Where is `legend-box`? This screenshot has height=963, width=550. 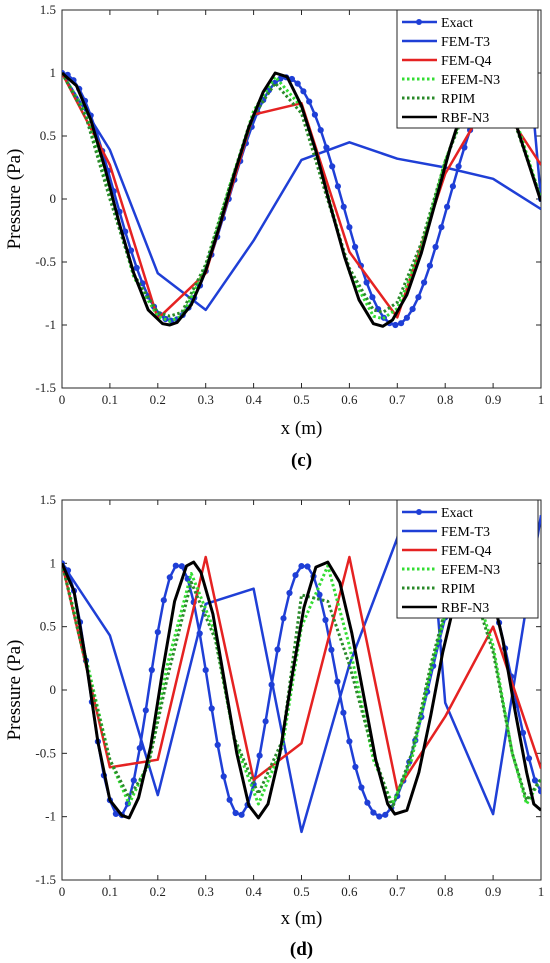
legend-box is located at coordinates (467, 559).